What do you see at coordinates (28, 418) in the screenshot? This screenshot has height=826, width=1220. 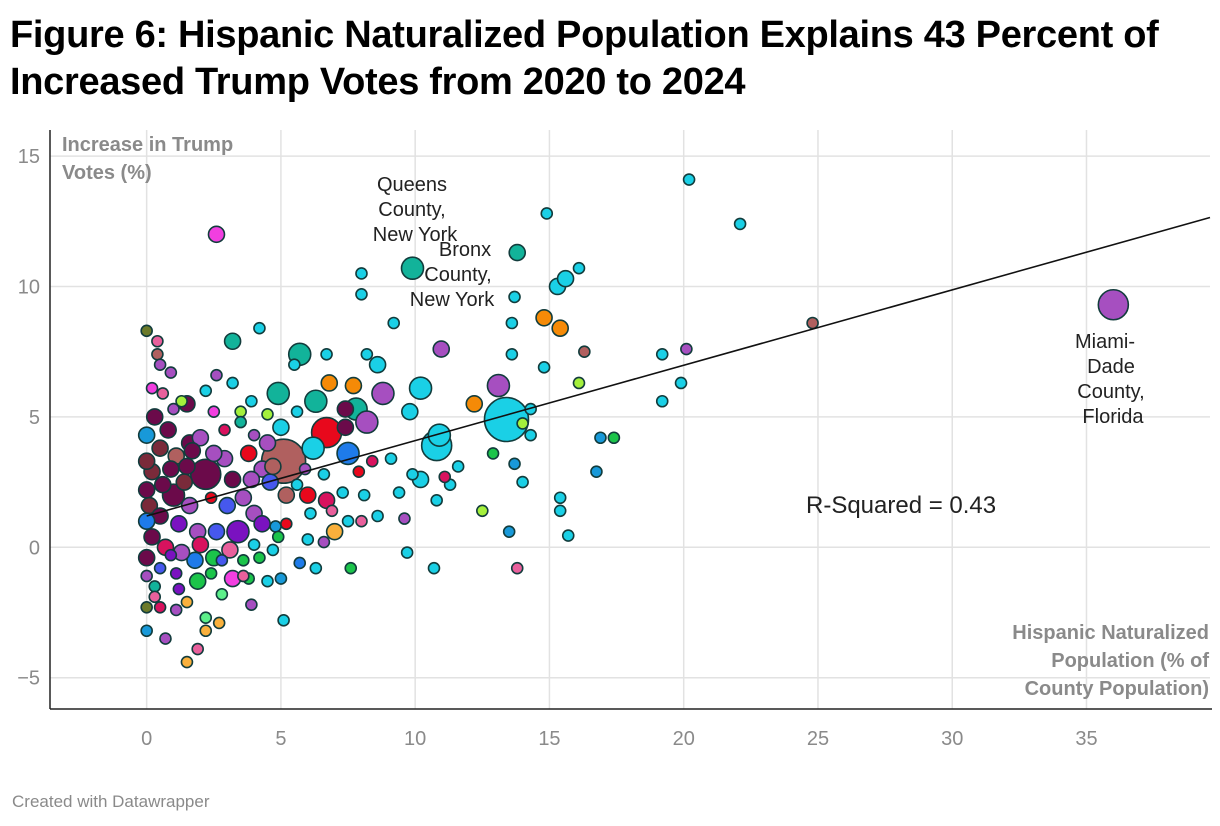 I see `y-tick-labels: 15 10 5 0 −5` at bounding box center [28, 418].